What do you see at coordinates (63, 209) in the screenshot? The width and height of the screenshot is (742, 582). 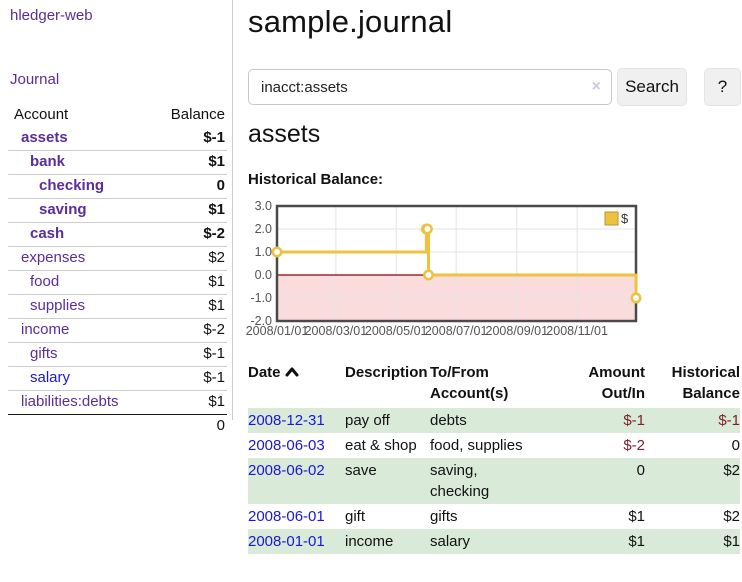 I see `account-link-saving: saving` at bounding box center [63, 209].